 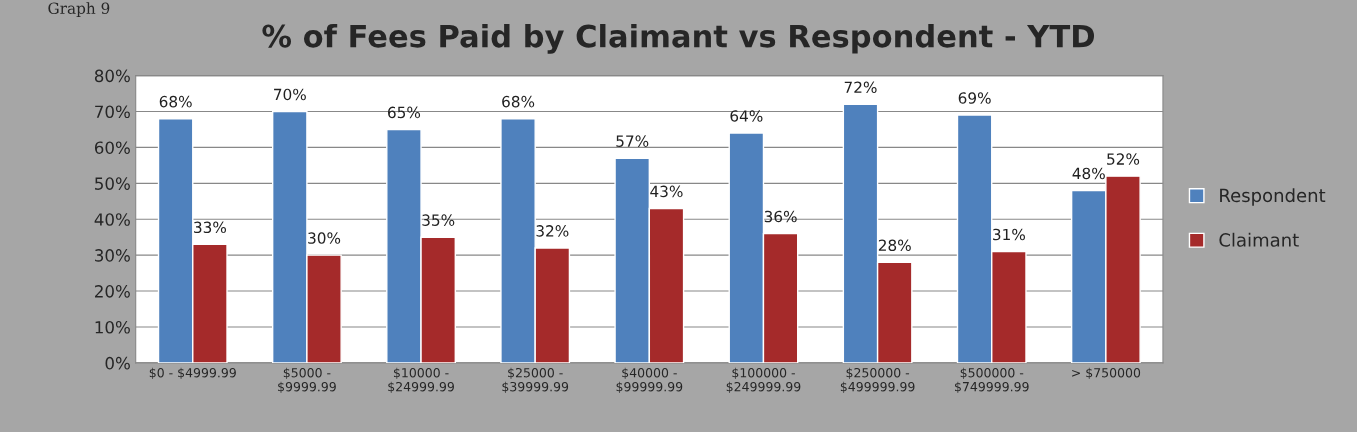 What do you see at coordinates (1273, 197) in the screenshot?
I see `legend-label: Respondent` at bounding box center [1273, 197].